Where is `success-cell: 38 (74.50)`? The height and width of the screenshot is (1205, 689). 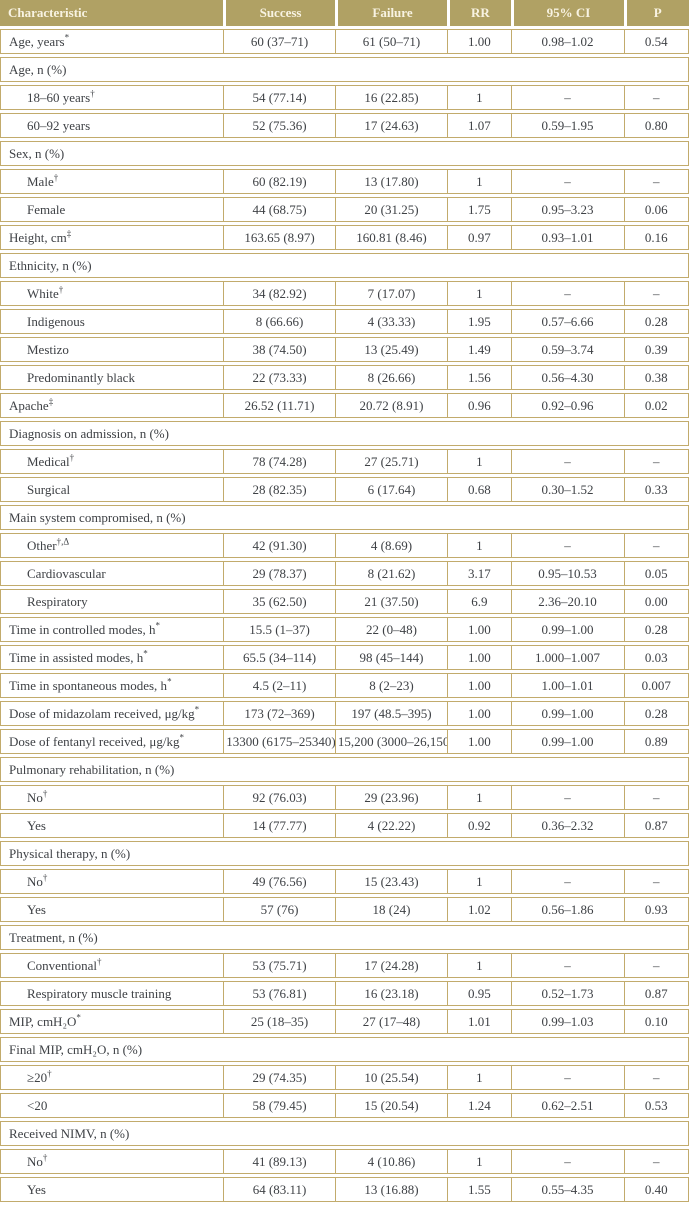 success-cell: 38 (74.50) is located at coordinates (279, 349).